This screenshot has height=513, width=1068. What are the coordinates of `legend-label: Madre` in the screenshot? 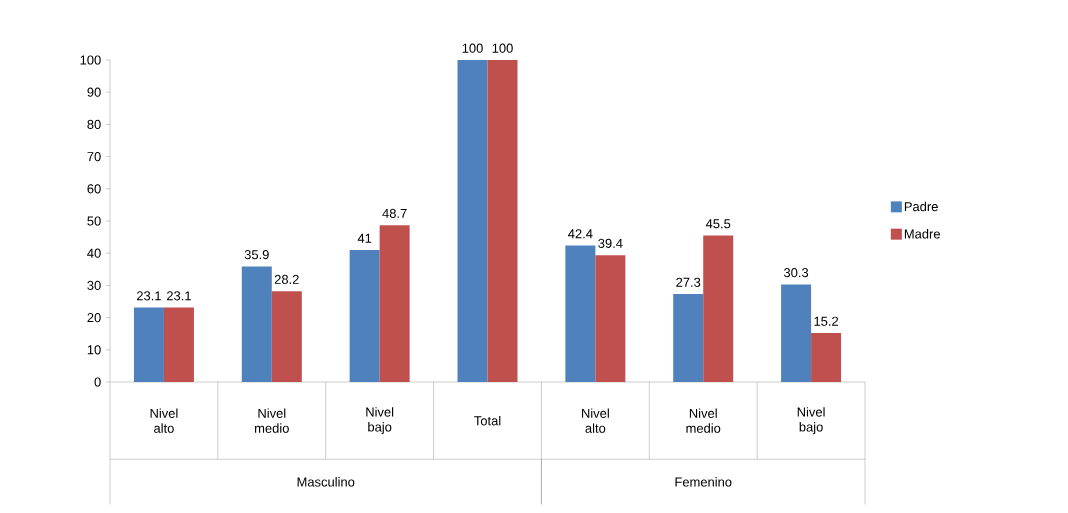 It's located at (922, 233).